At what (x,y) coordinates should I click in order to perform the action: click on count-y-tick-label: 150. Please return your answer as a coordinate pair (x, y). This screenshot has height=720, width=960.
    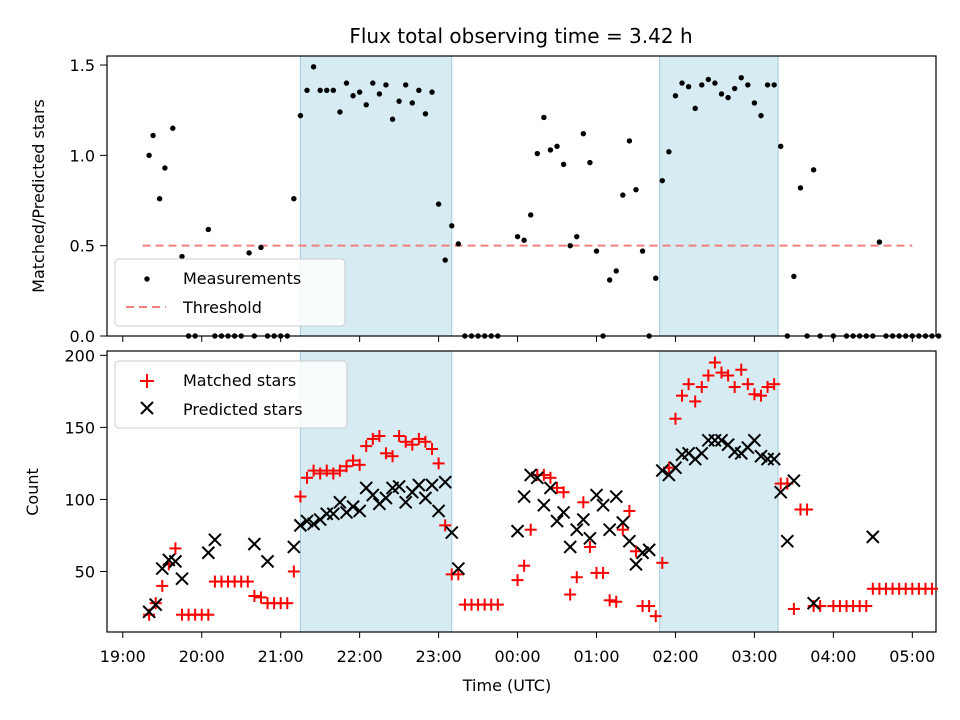
    Looking at the image, I should click on (79, 427).